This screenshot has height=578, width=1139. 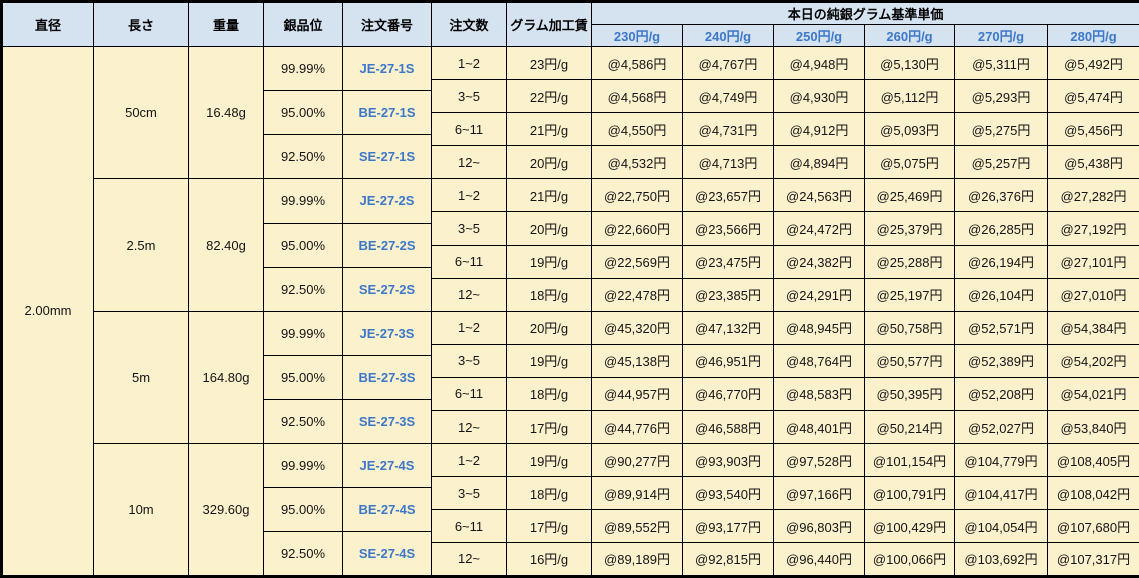 What do you see at coordinates (549, 24) in the screenshot?
I see `col-header-gram-fee: グラム加工賃` at bounding box center [549, 24].